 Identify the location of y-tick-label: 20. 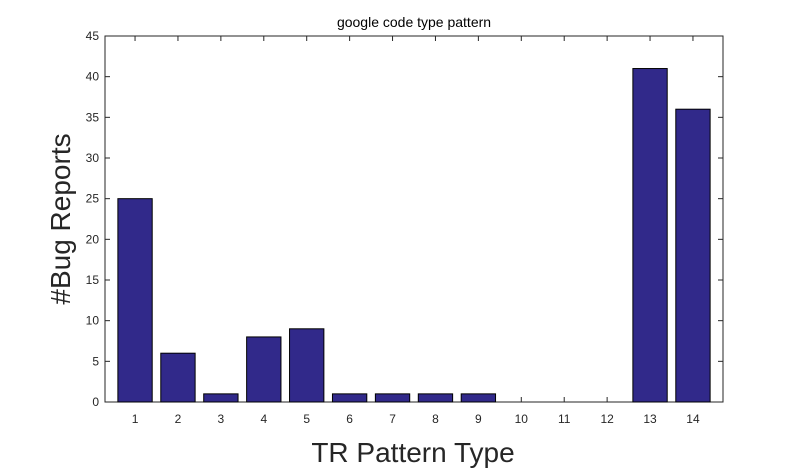
(93, 239).